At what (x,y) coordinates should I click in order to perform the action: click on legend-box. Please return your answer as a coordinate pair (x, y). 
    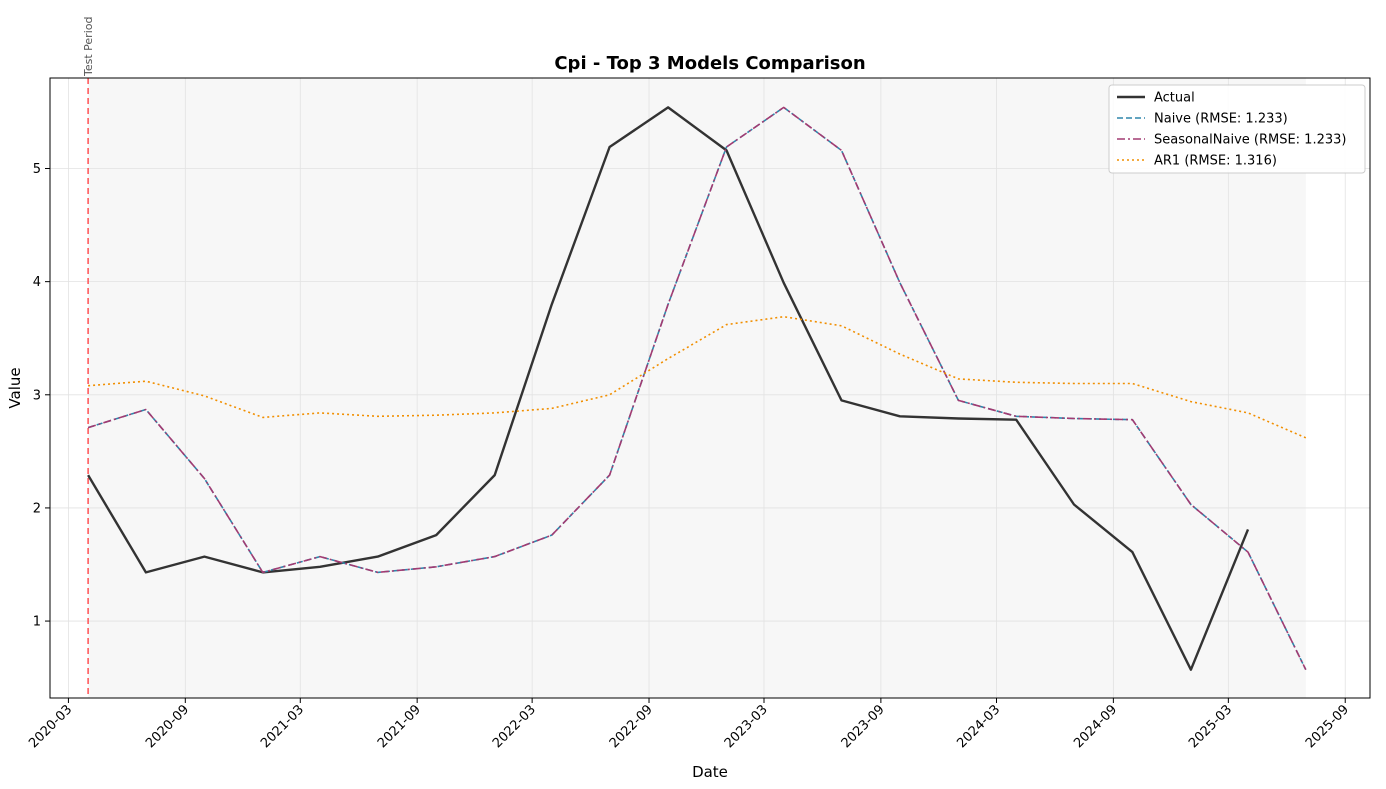
    Looking at the image, I should click on (1237, 129).